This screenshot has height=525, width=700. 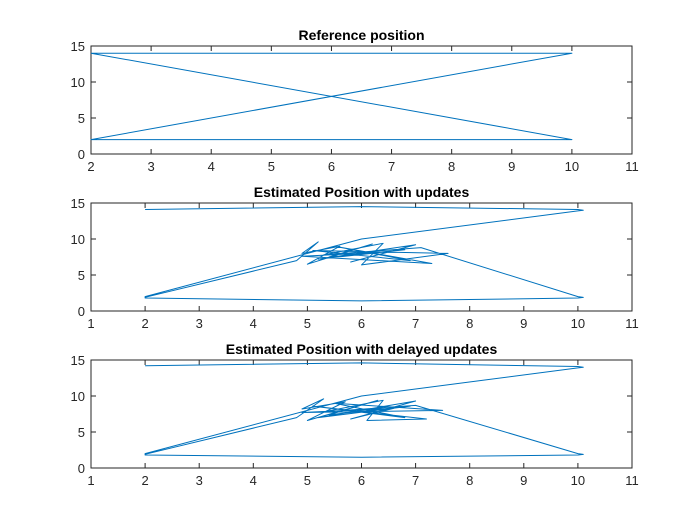 What do you see at coordinates (362, 192) in the screenshot?
I see `chart-title: Estimated Position with updates` at bounding box center [362, 192].